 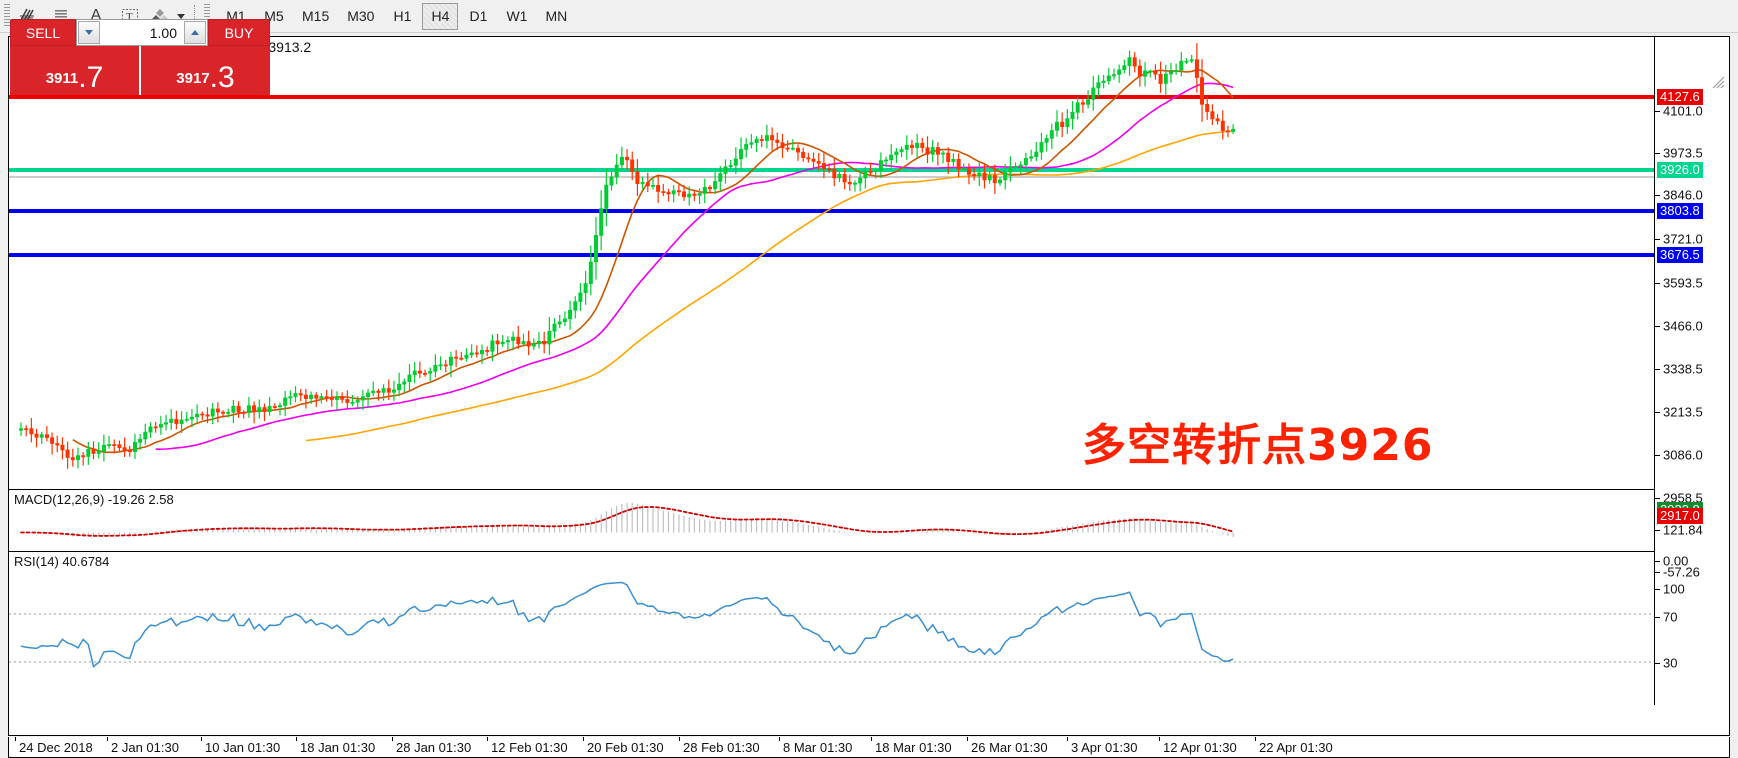 I want to click on price-axis-label: 3213.5, so click(x=1683, y=412).